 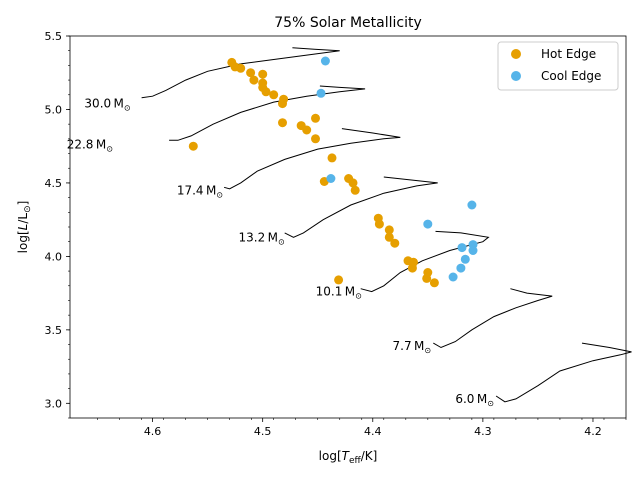 I want to click on x-tick-label-3: 4.3, so click(x=483, y=431).